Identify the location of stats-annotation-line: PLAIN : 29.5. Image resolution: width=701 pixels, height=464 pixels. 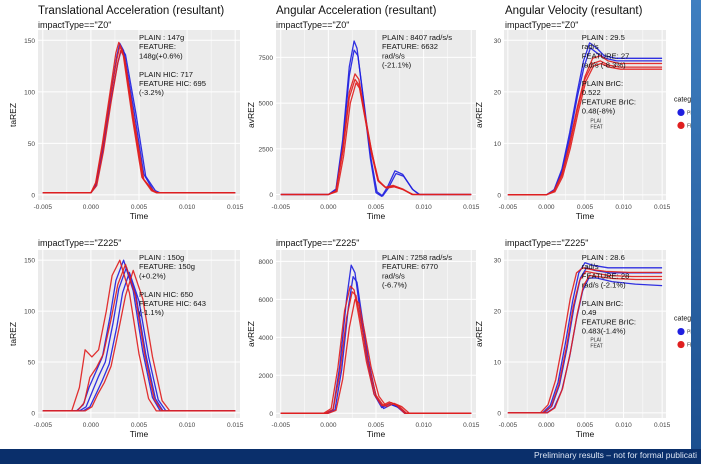
(603, 37).